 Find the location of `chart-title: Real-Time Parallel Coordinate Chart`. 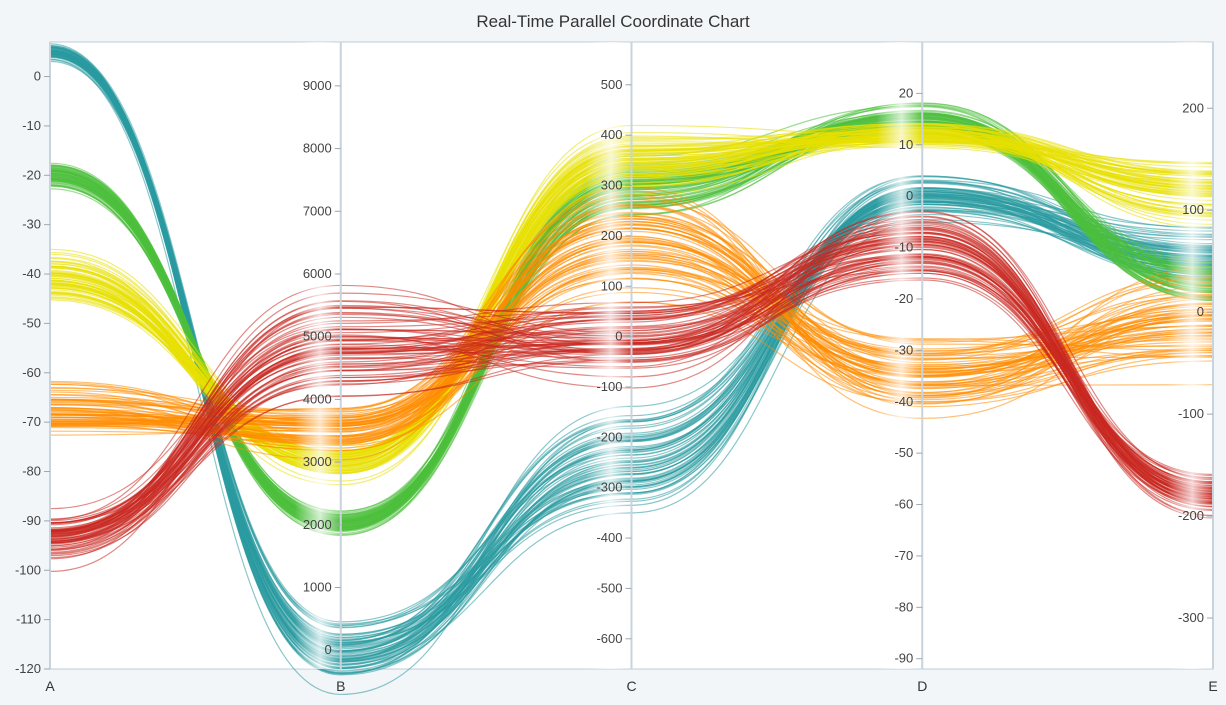

chart-title: Real-Time Parallel Coordinate Chart is located at coordinates (613, 21).